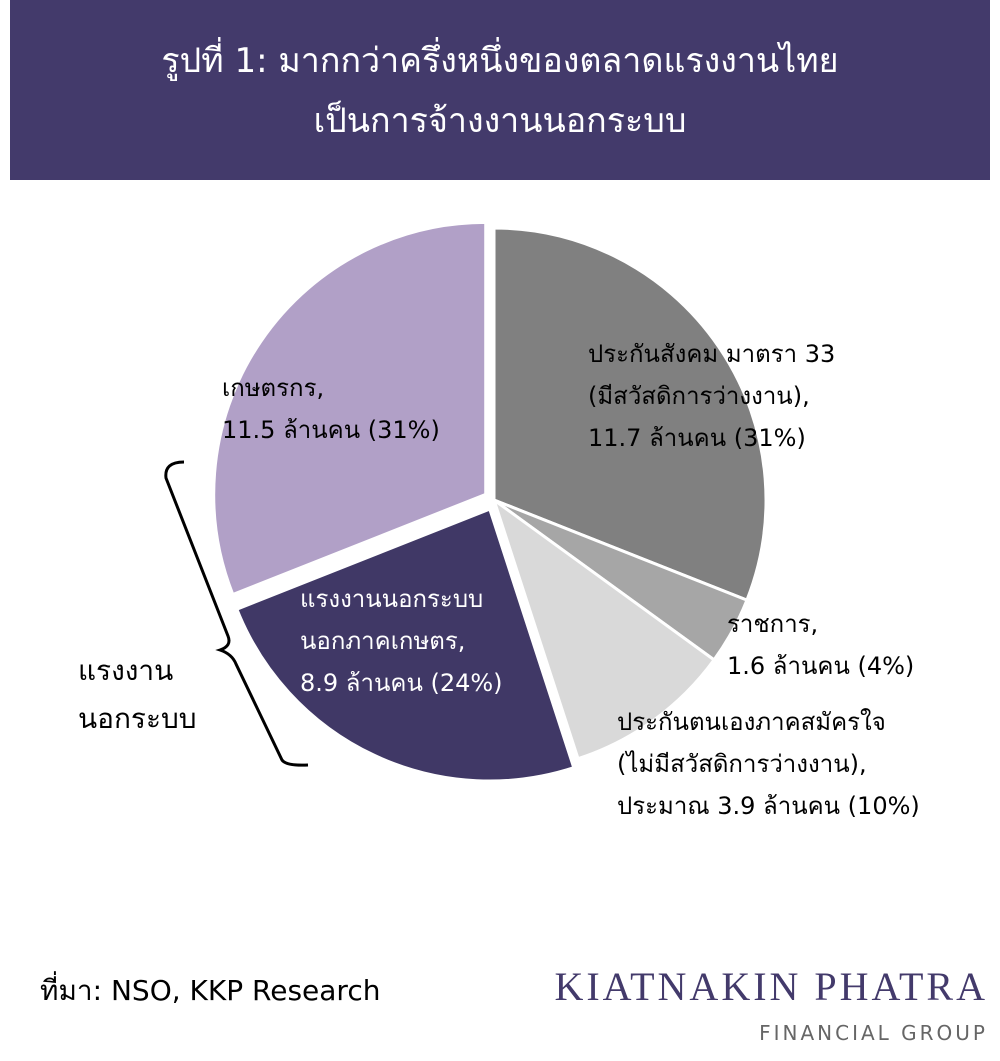  What do you see at coordinates (137, 718) in the screenshot?
I see `bracket-label: นอกระบบ` at bounding box center [137, 718].